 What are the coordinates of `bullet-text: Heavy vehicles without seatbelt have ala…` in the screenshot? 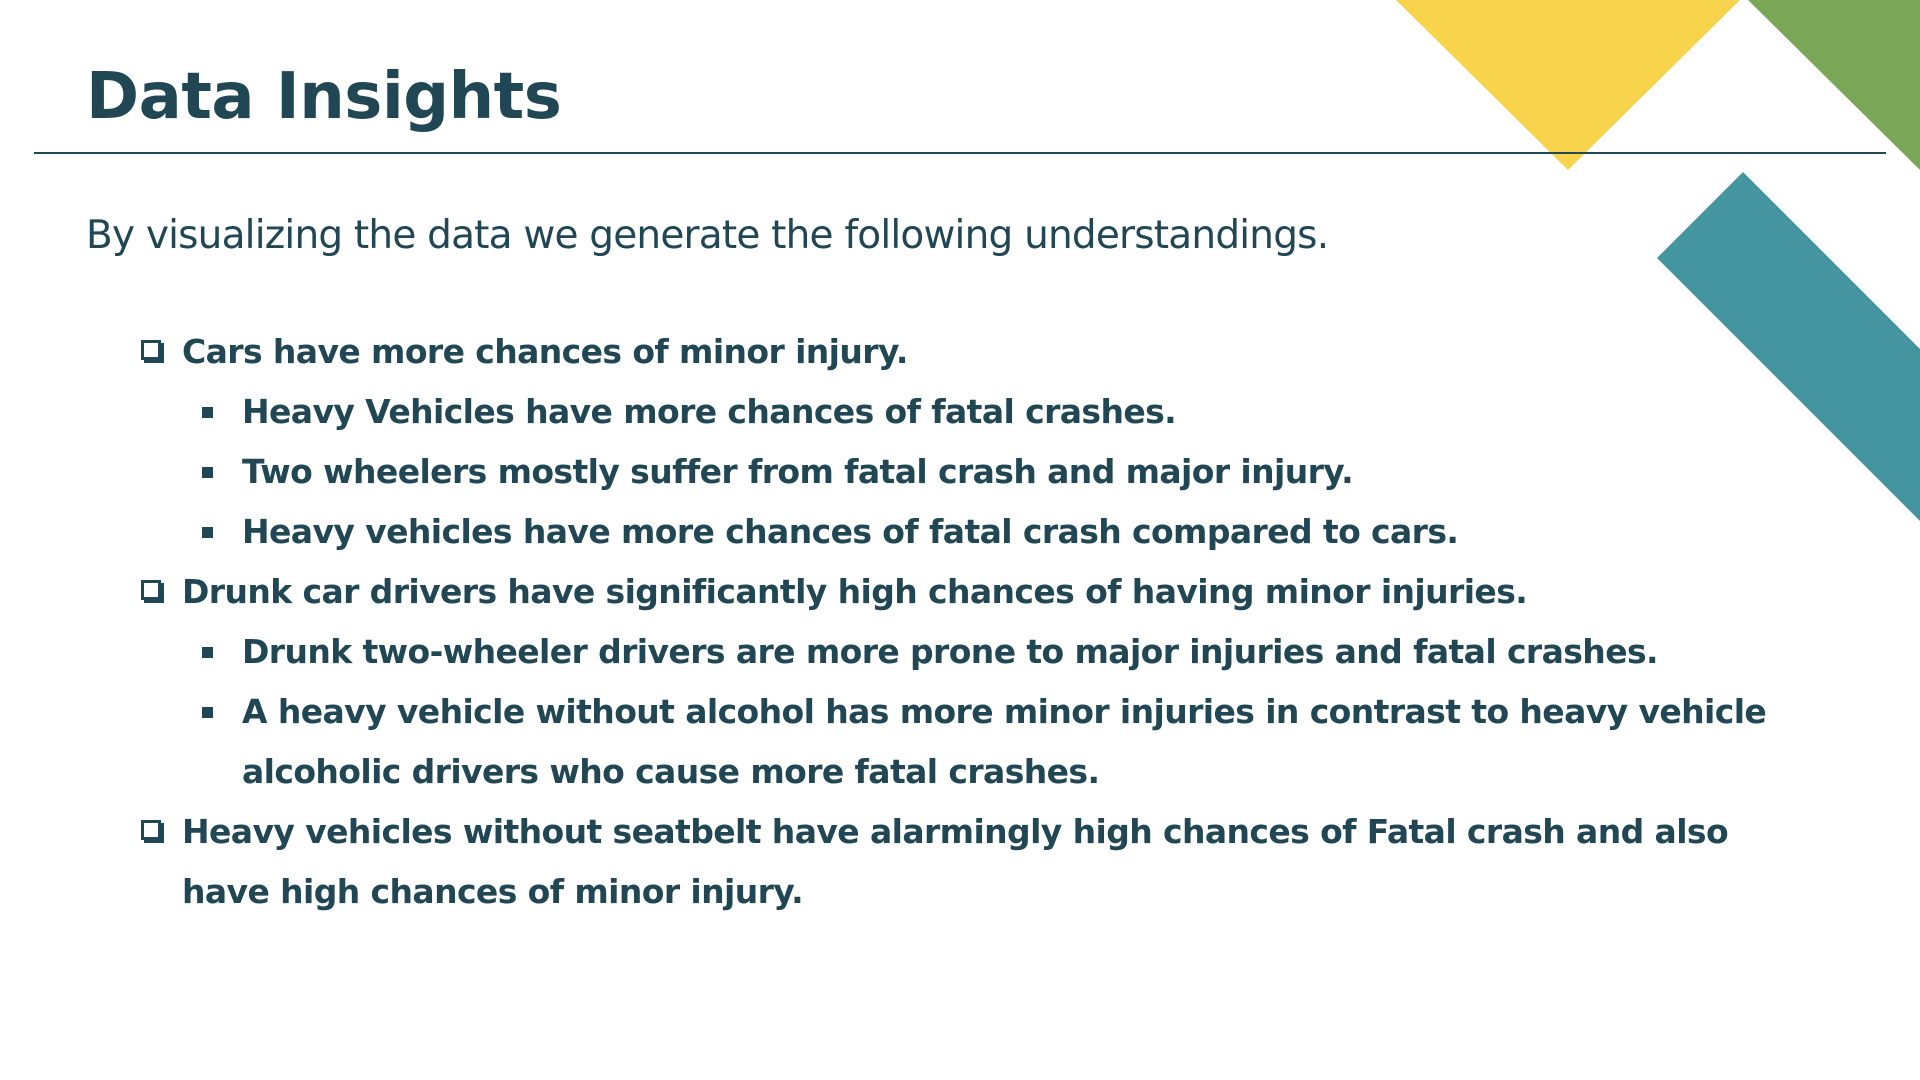 It's located at (955, 861).